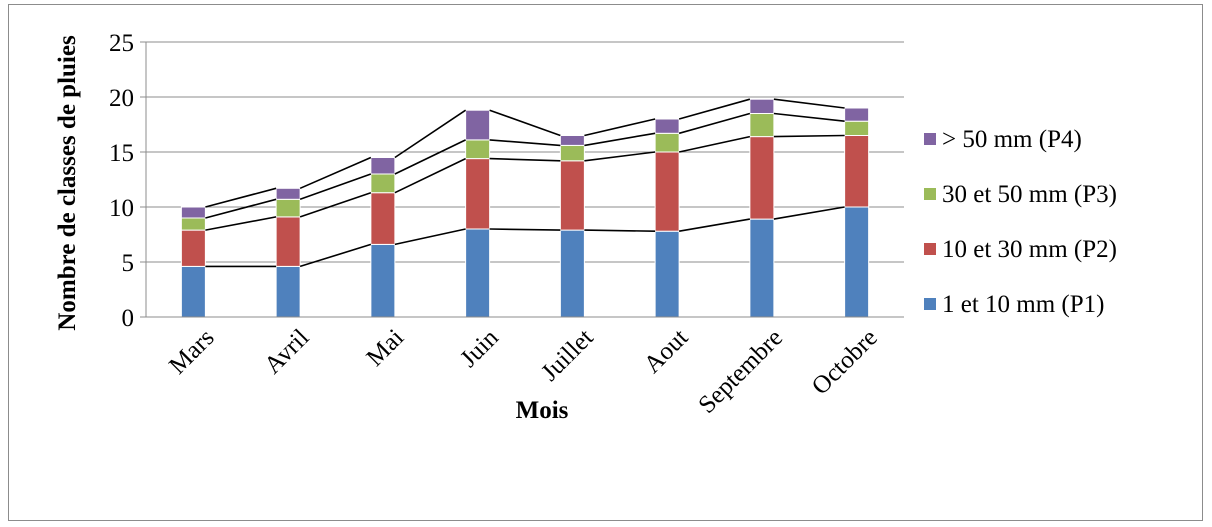 The height and width of the screenshot is (527, 1212). Describe the element at coordinates (572, 140) in the screenshot. I see `bar-juillet-p4` at that location.